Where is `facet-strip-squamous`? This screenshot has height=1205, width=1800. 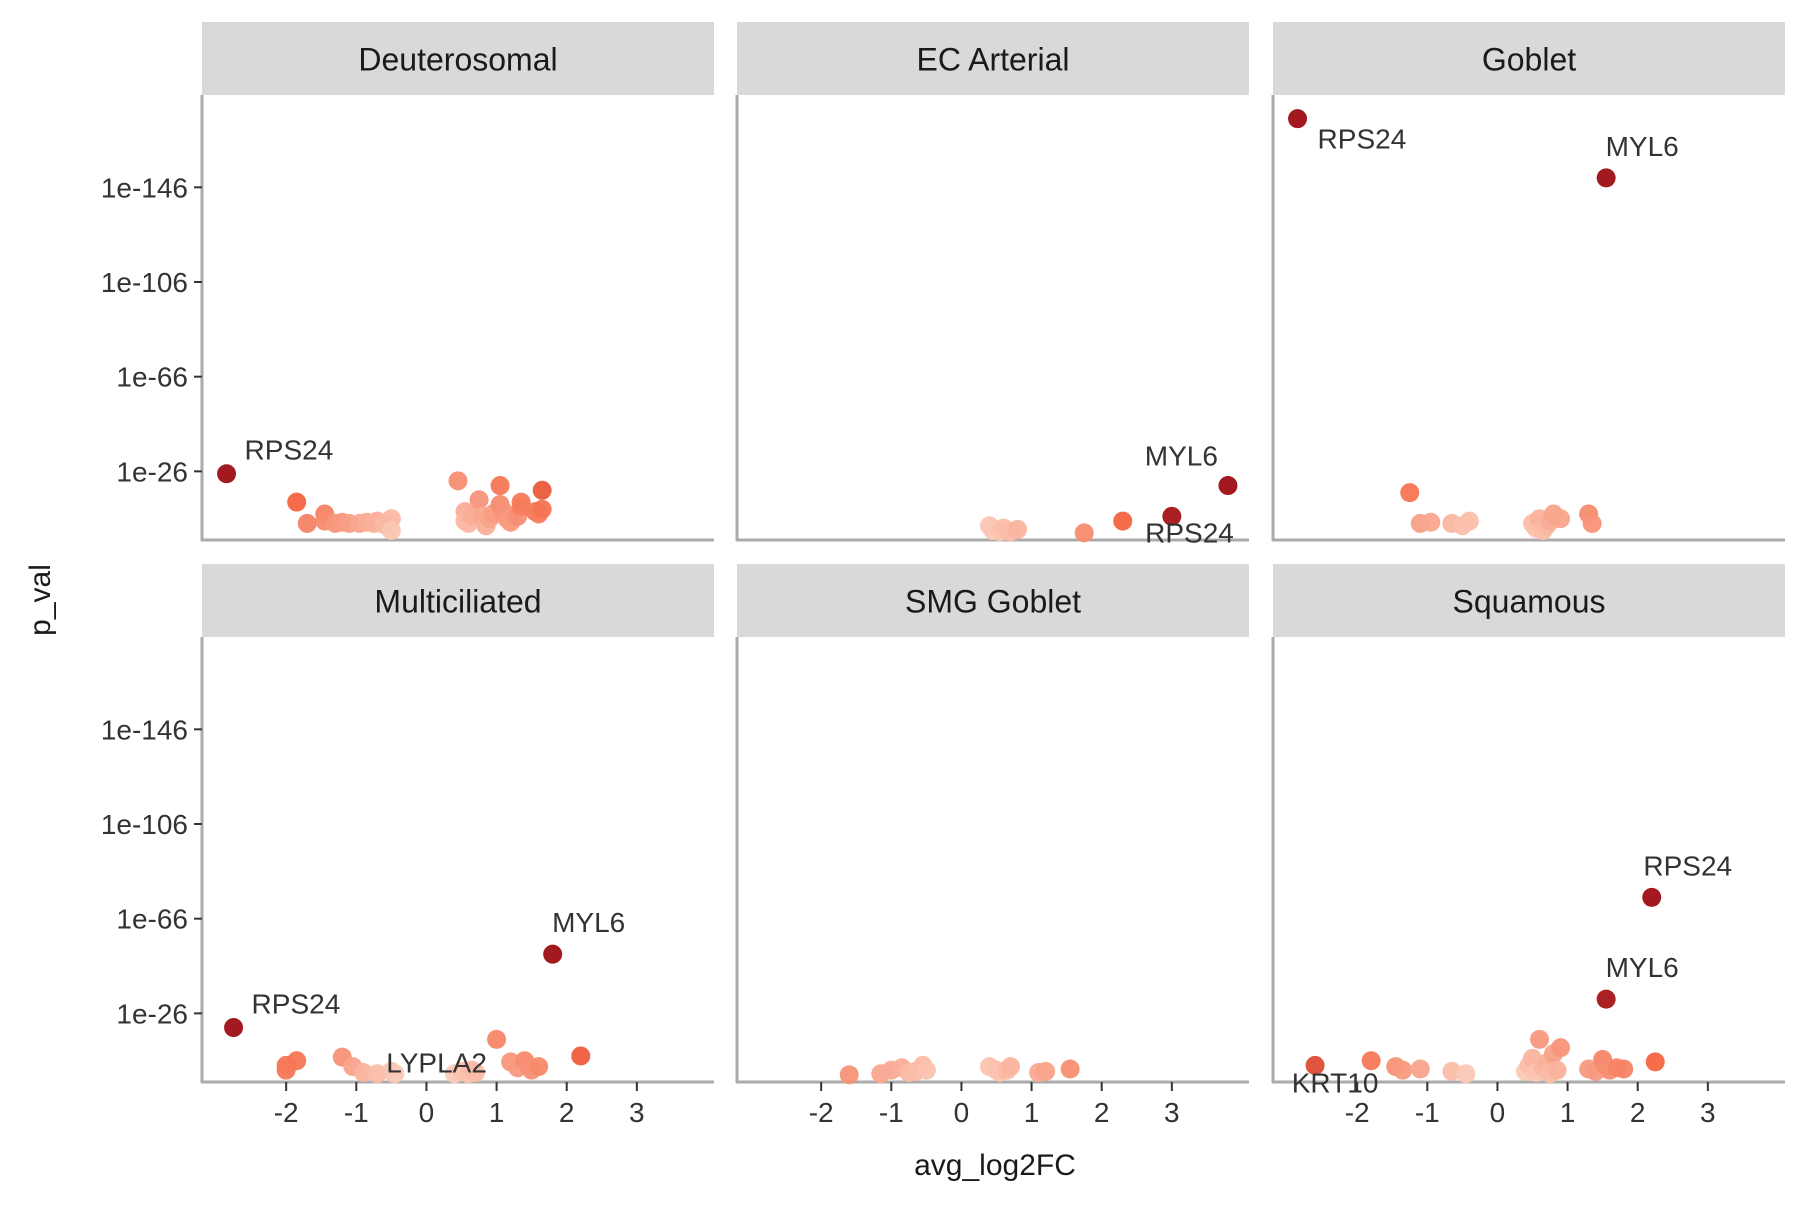 facet-strip-squamous is located at coordinates (1529, 600).